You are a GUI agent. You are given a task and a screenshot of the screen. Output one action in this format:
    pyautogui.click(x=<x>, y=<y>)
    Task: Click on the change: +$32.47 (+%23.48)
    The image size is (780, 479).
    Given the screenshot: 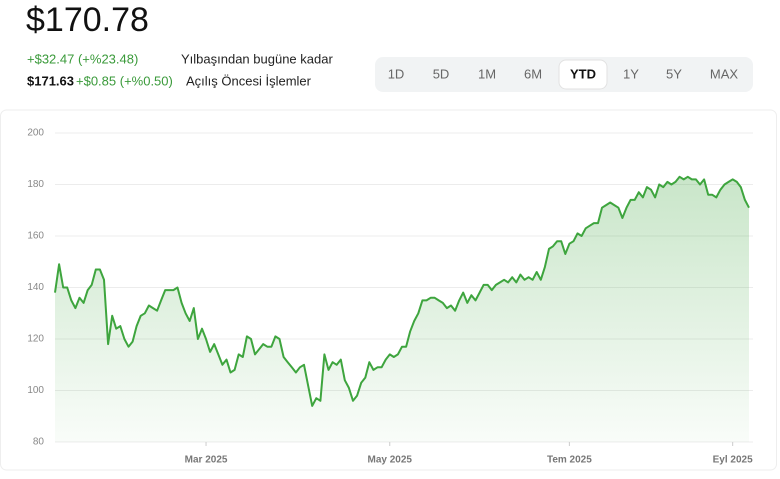 What is the action you would take?
    pyautogui.click(x=82, y=58)
    